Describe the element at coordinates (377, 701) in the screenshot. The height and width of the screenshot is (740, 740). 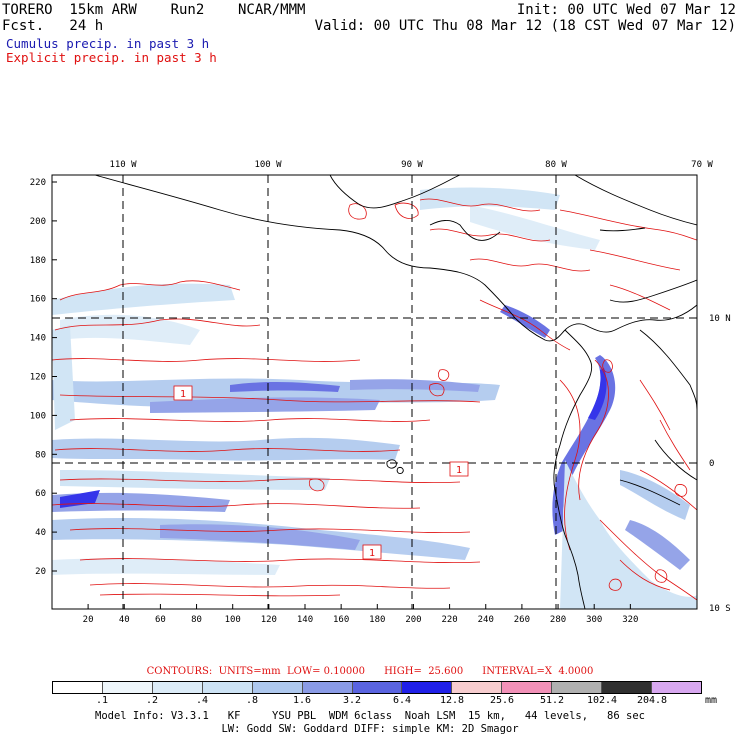
I see `colorbar-labels: .1 .2 .4 .8 1.6 3.2 6.4 12.8 25.6 51.2 102.4 204.8` at that location.